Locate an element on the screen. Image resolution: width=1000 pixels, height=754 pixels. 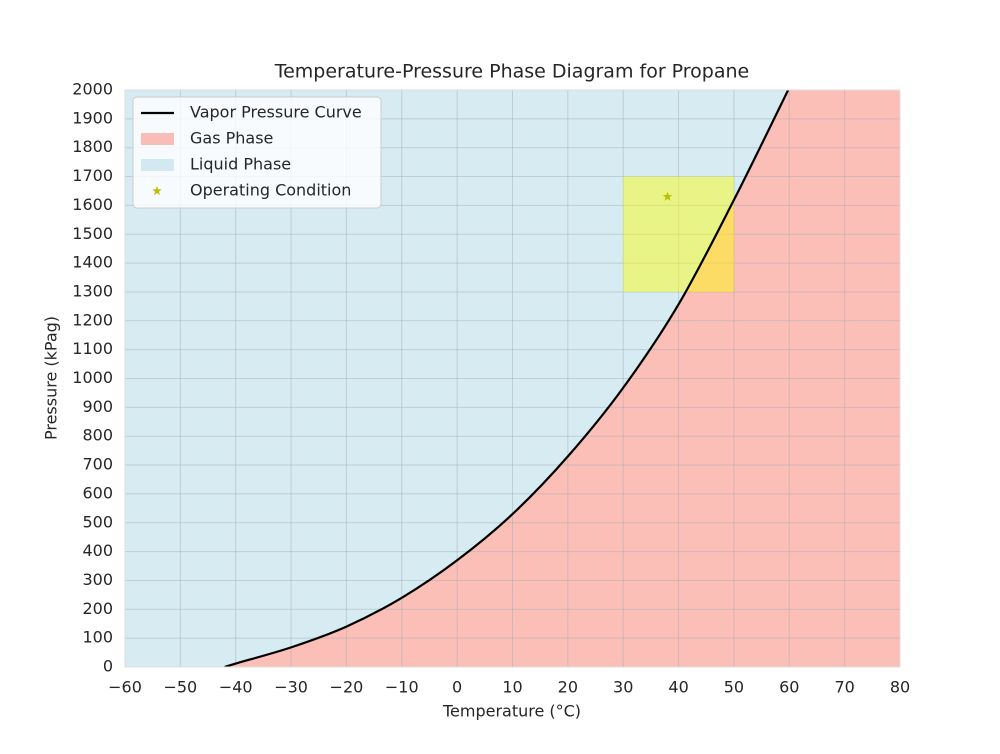
y-tick-label: 1900 is located at coordinates (92, 117).